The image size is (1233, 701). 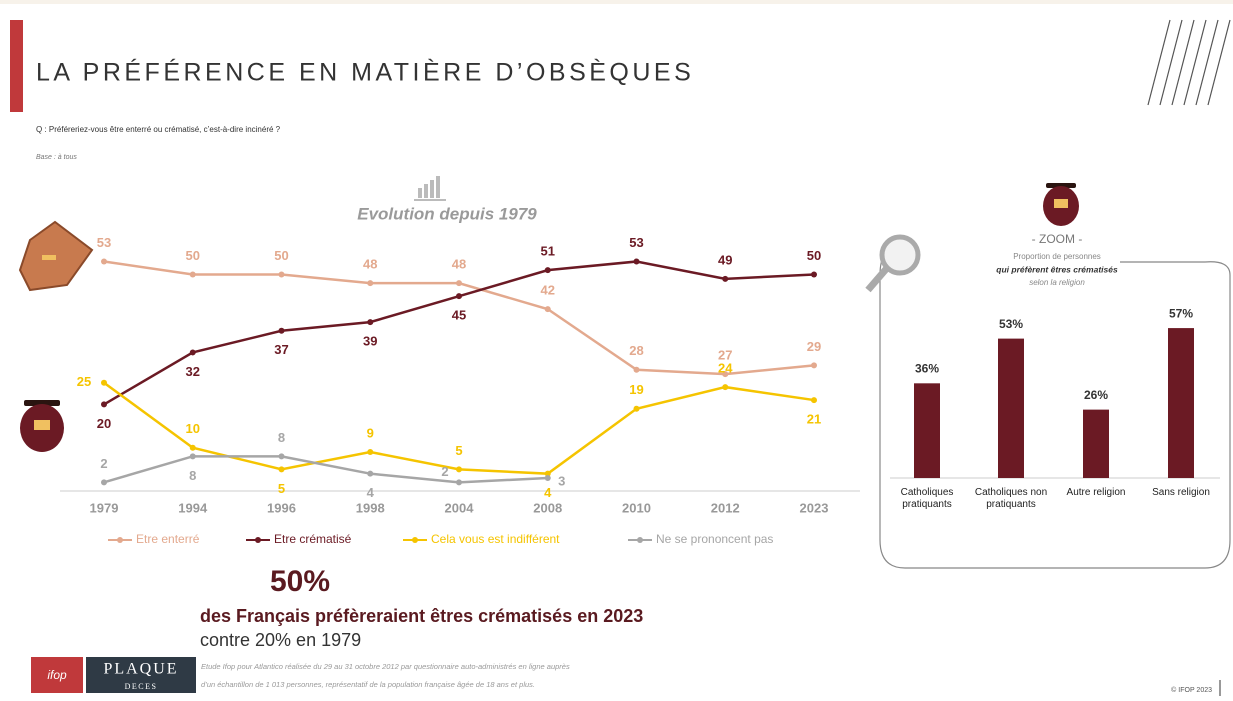 What do you see at coordinates (814, 419) in the screenshot?
I see `data-label: 21` at bounding box center [814, 419].